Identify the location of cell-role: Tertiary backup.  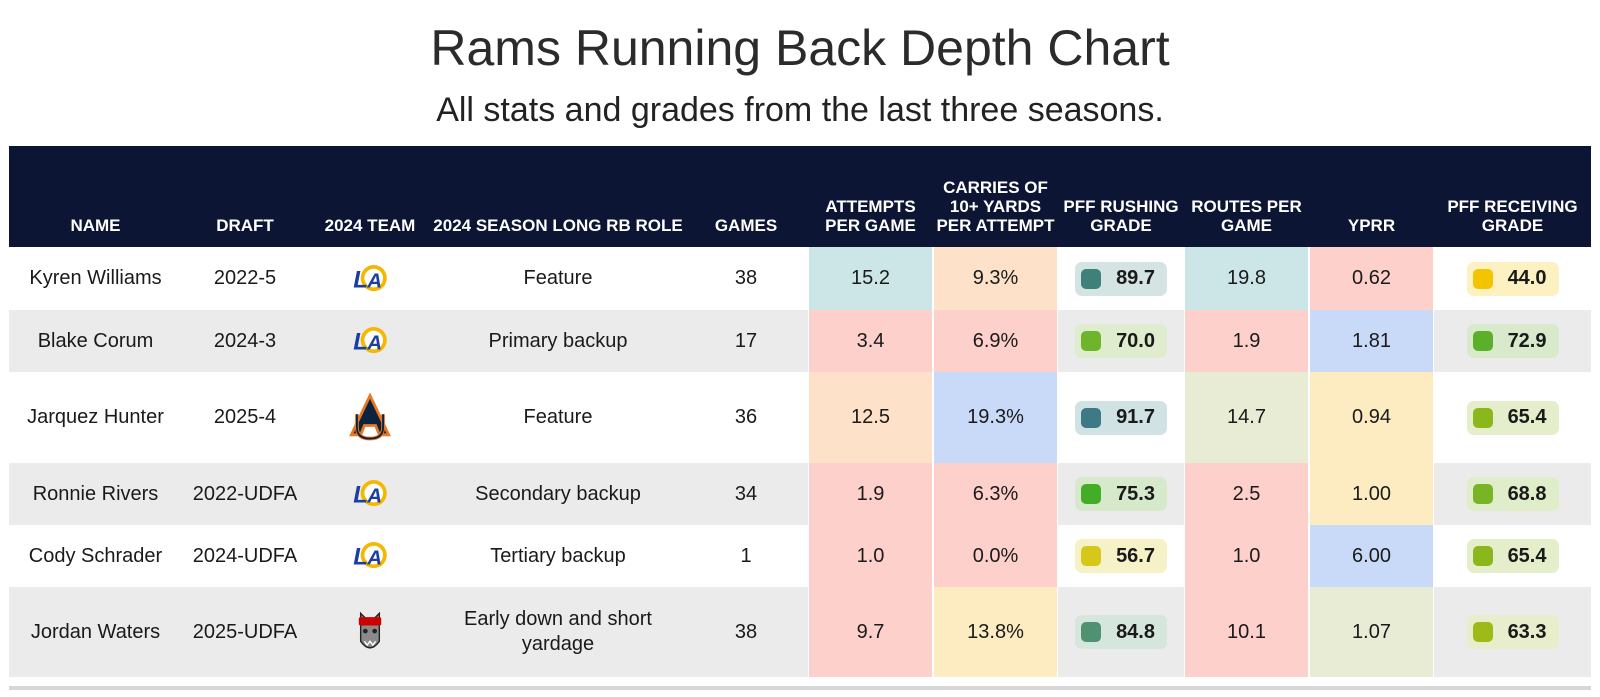
(558, 556).